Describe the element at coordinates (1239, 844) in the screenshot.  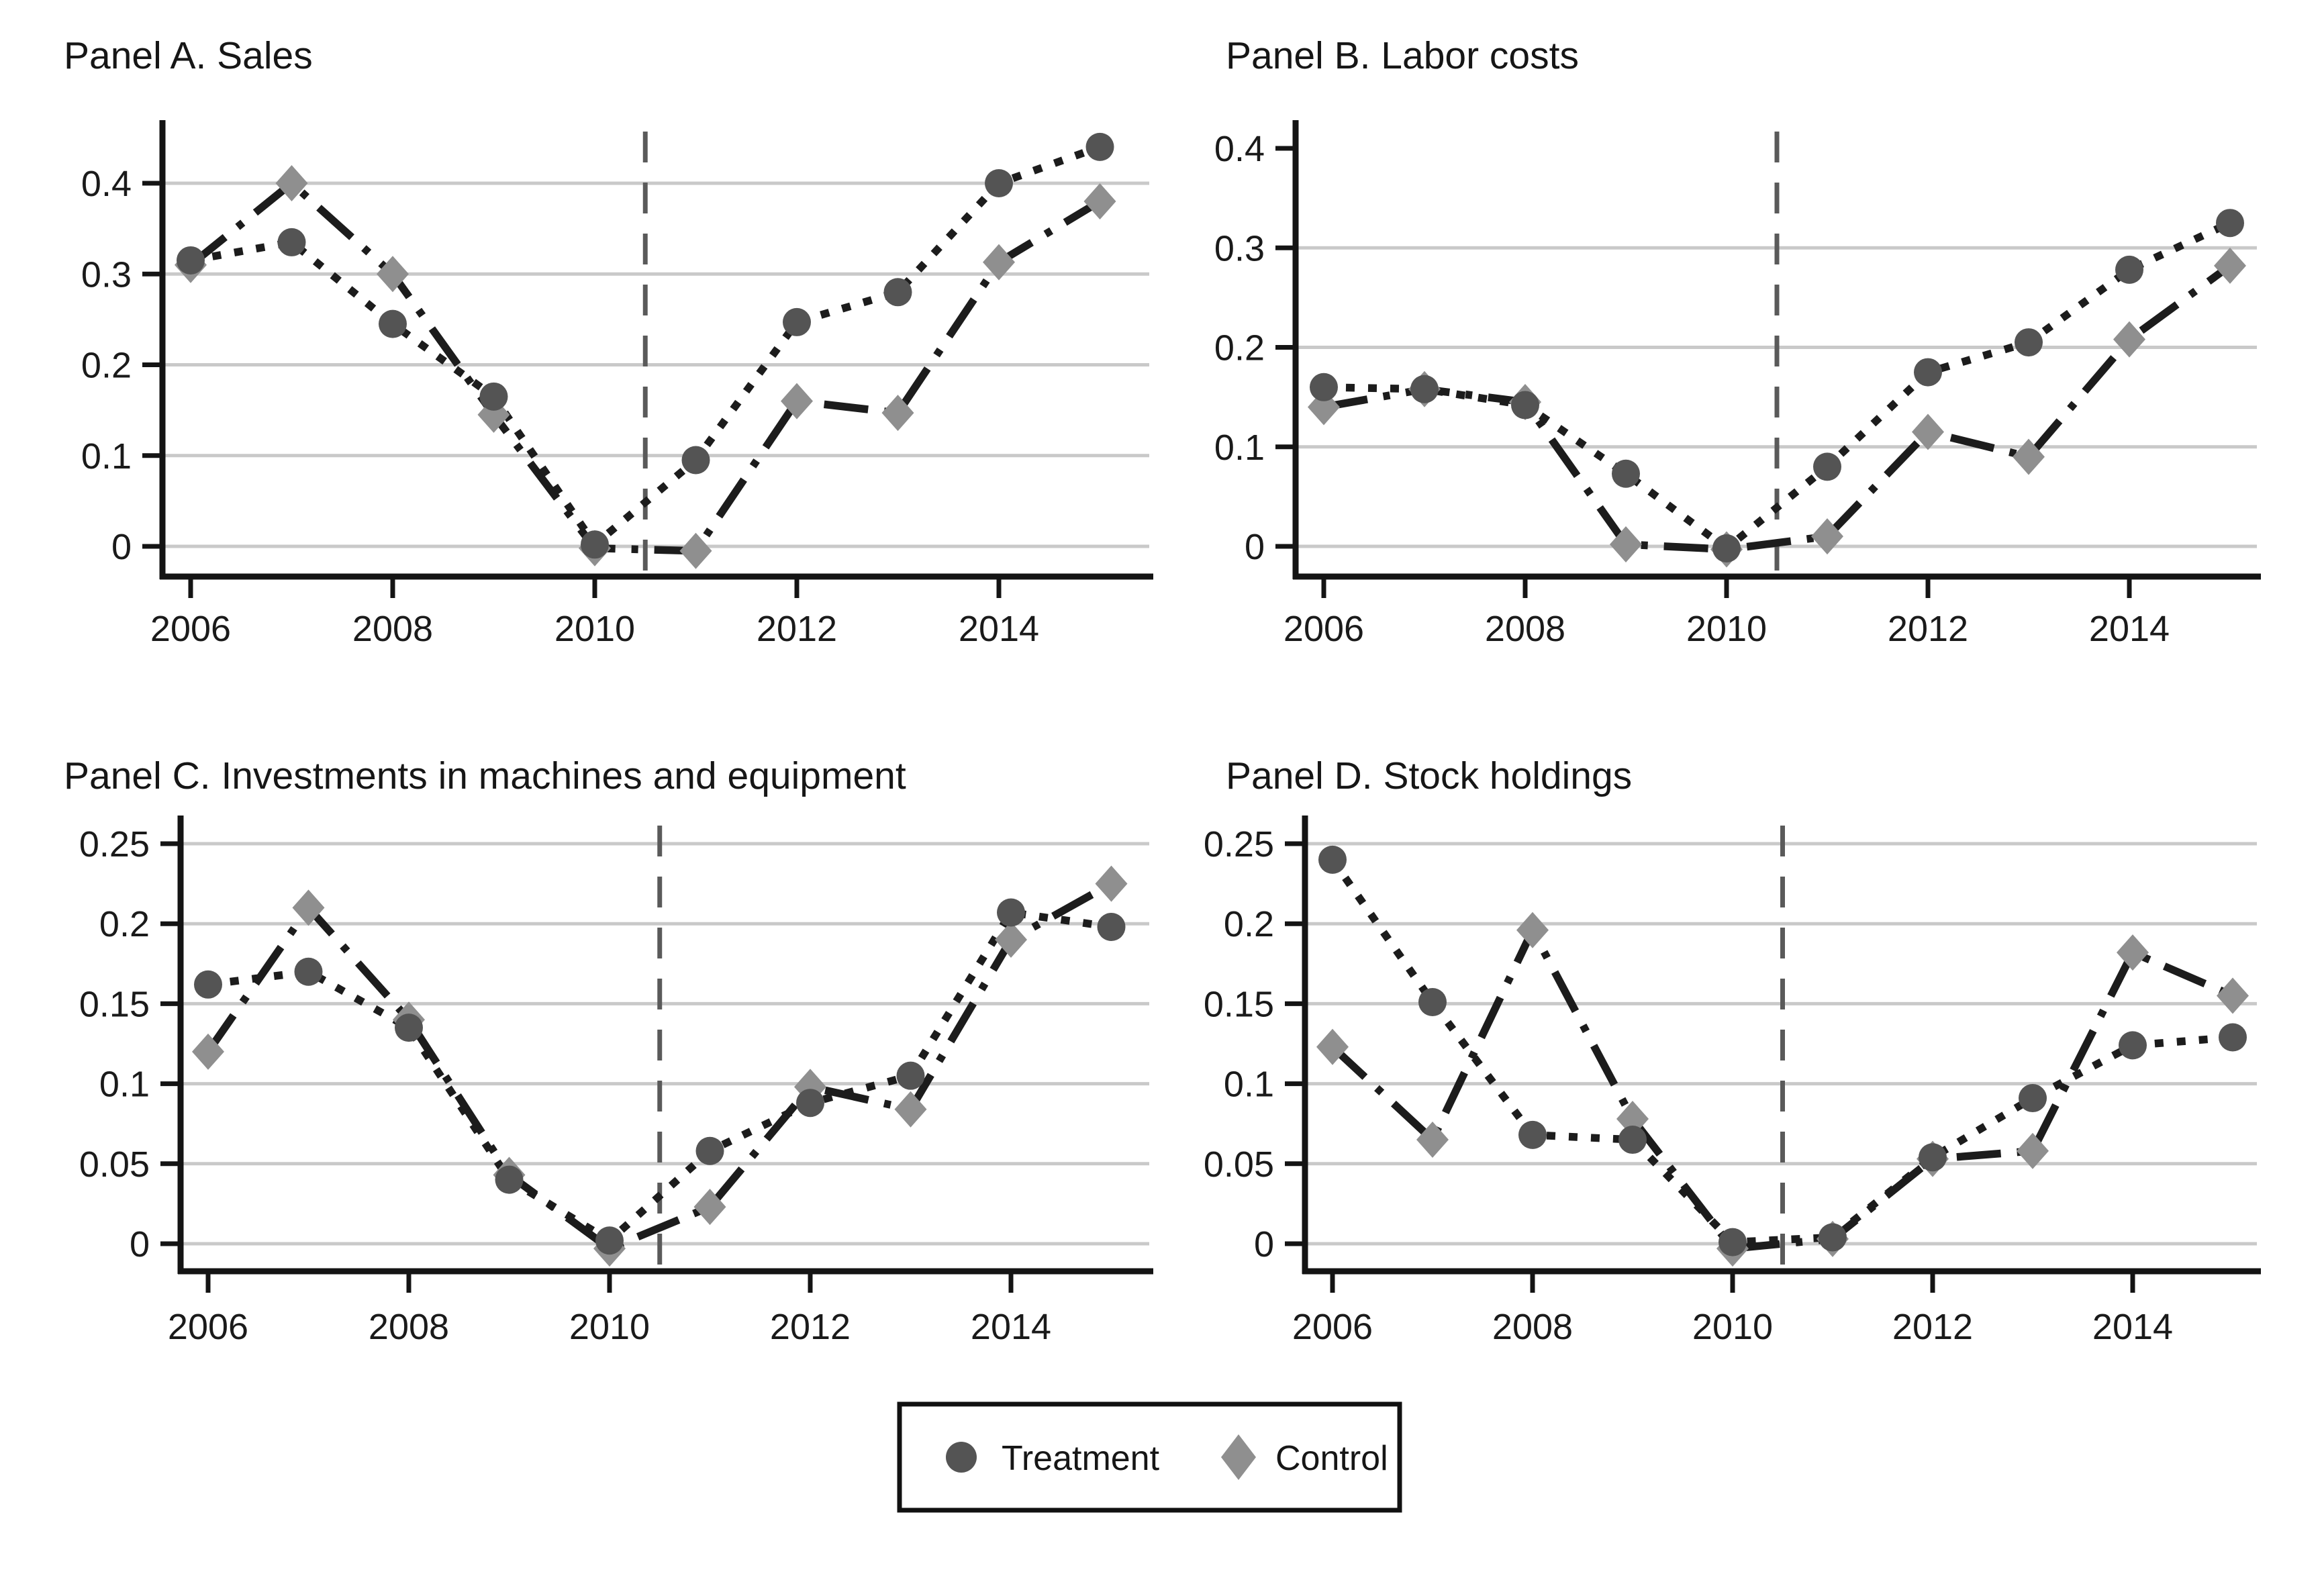
I see `y-tick-label: 0.25` at that location.